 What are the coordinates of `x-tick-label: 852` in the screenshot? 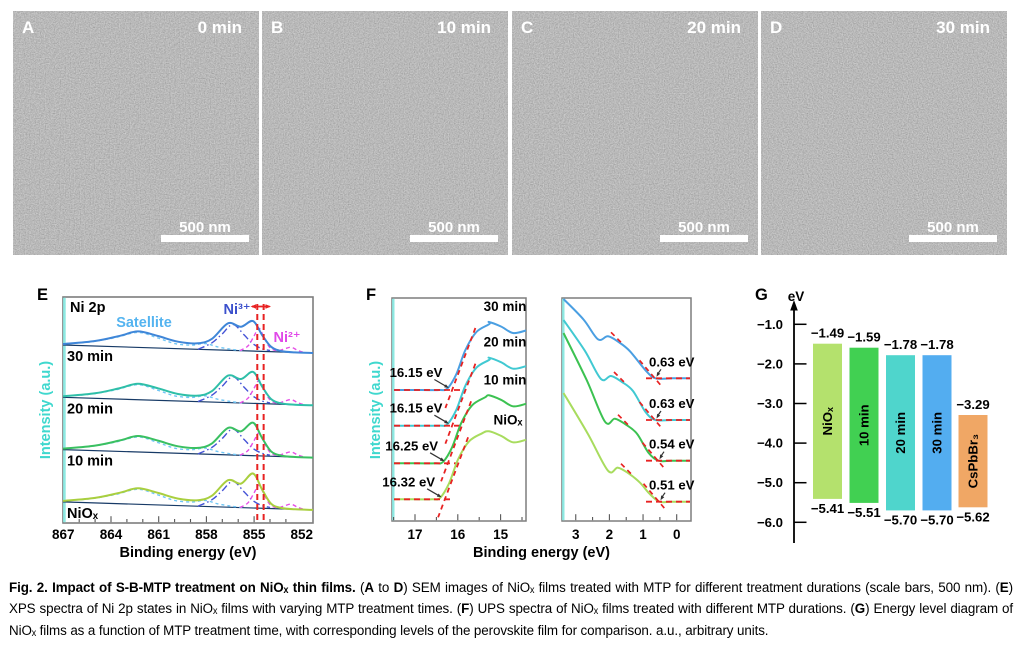 It's located at (302, 534).